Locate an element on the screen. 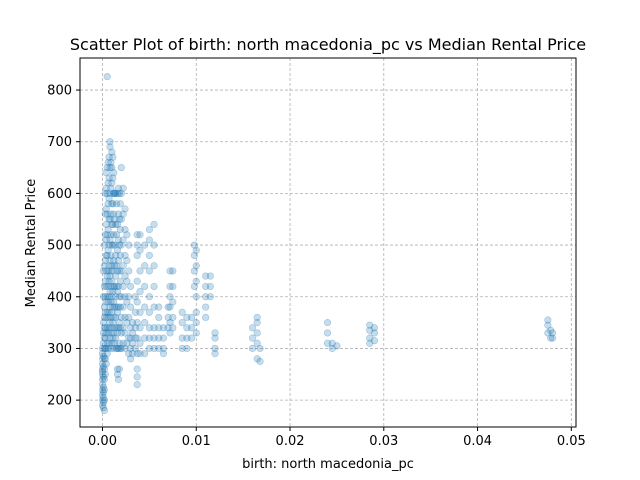 This screenshot has width=640, height=480. y-axis-label: Median Rental Price is located at coordinates (31, 243).